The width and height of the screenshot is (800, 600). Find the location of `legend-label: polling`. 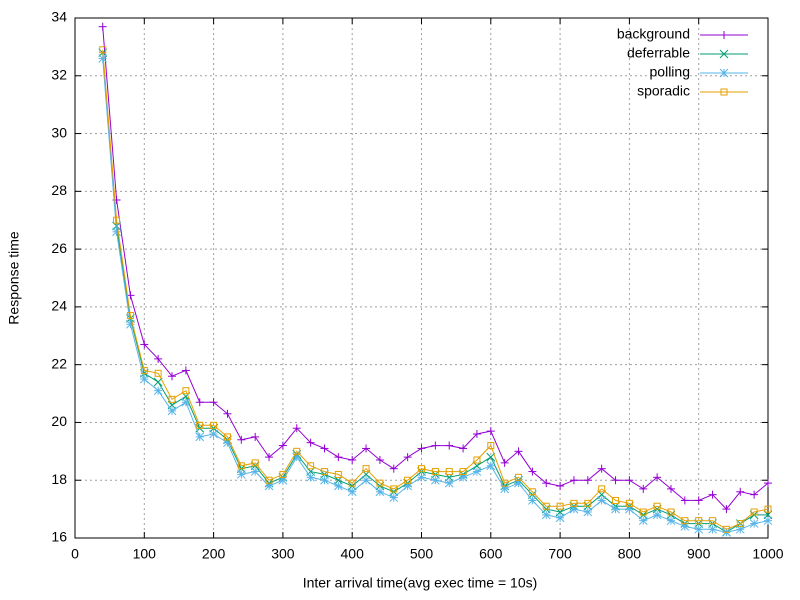

legend-label: polling is located at coordinates (670, 72).